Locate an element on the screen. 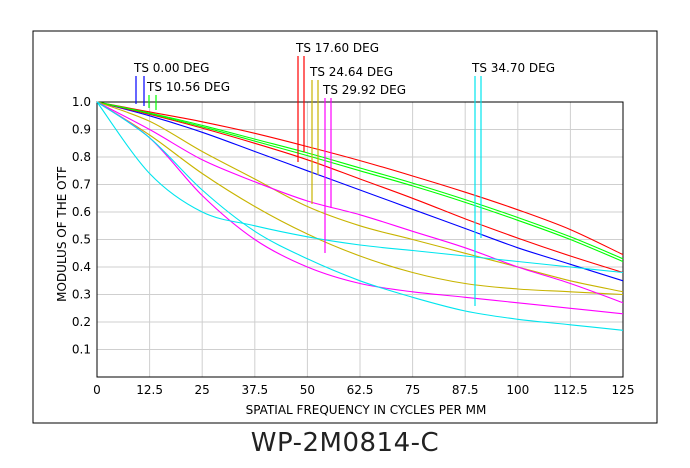  x-tick-label: 112.5 is located at coordinates (570, 390).